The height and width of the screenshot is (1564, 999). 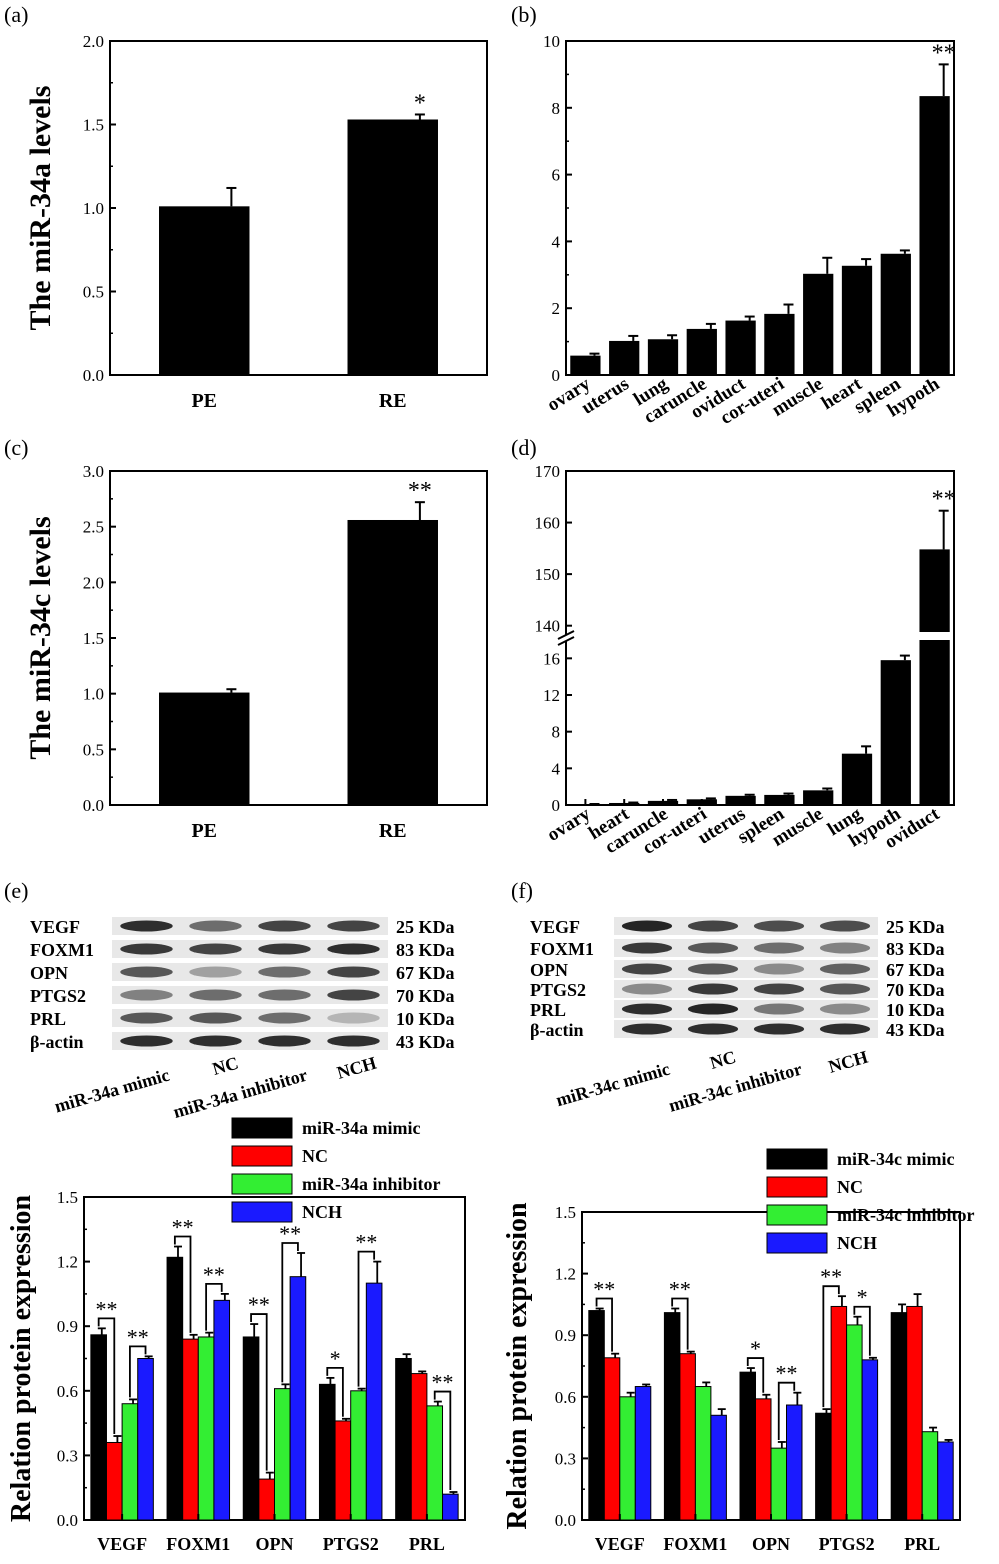 What do you see at coordinates (748, 1446) in the screenshot?
I see `bar-OPN-miR-34c mimic` at bounding box center [748, 1446].